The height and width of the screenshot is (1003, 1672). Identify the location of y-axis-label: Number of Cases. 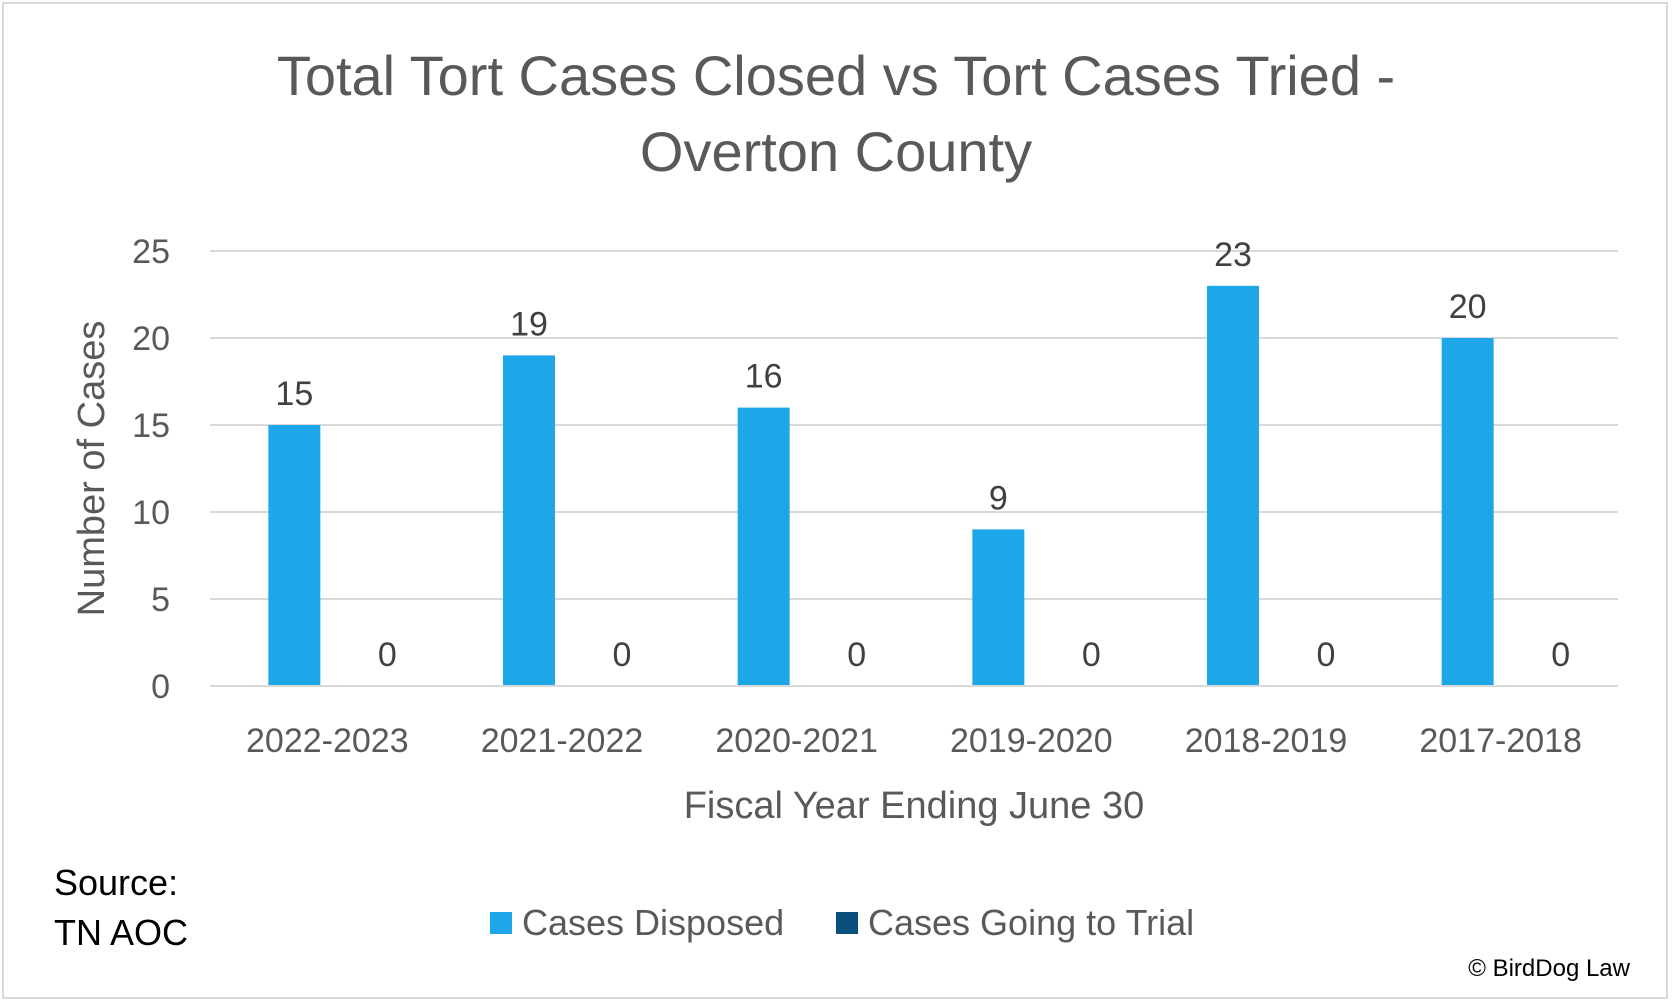
(92, 469).